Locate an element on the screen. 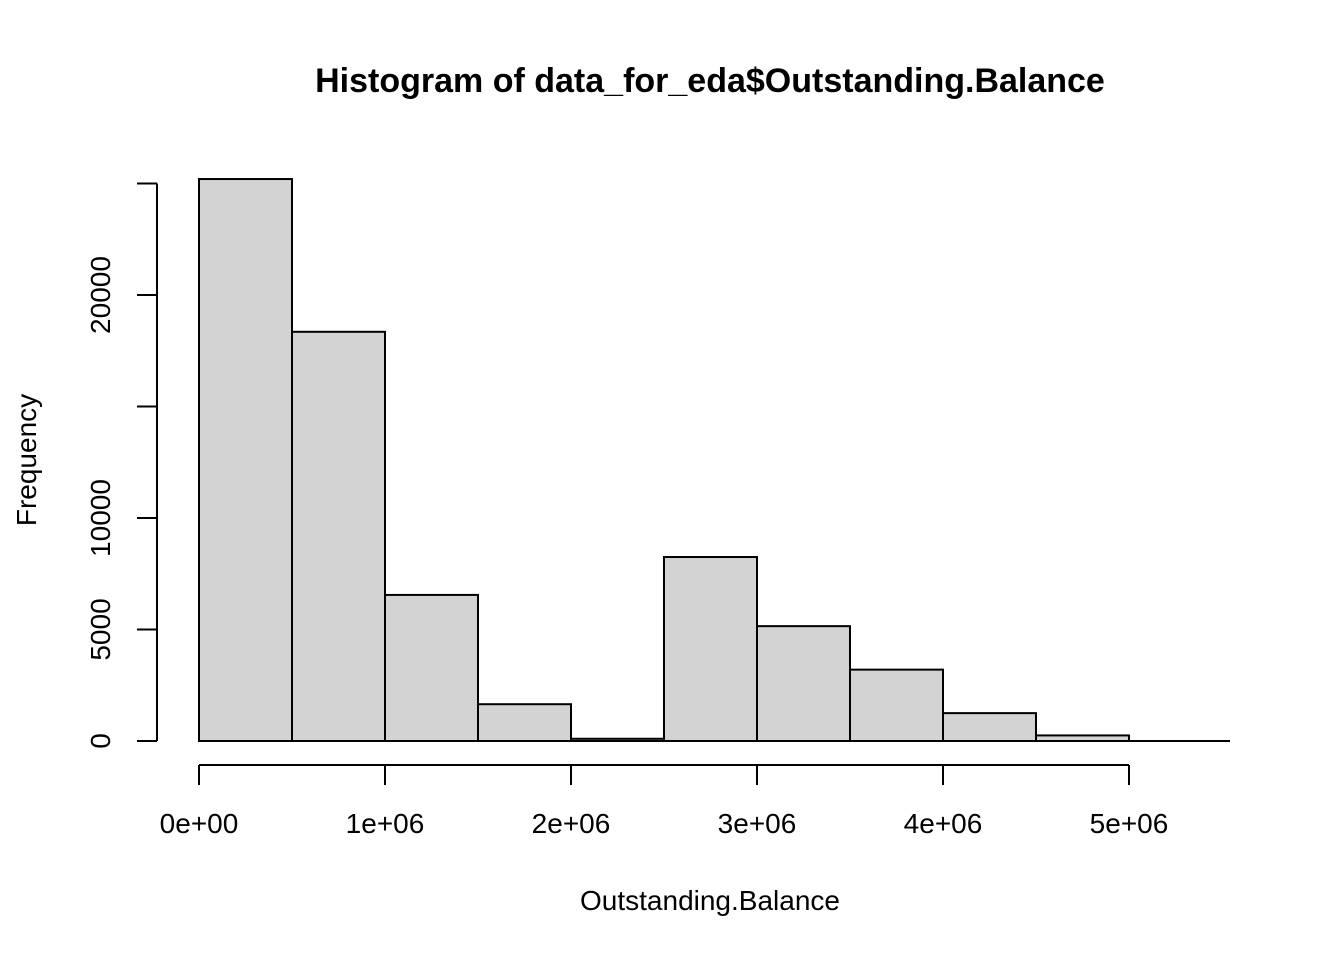  x-tick-label-4: 4e+06 is located at coordinates (943, 823).